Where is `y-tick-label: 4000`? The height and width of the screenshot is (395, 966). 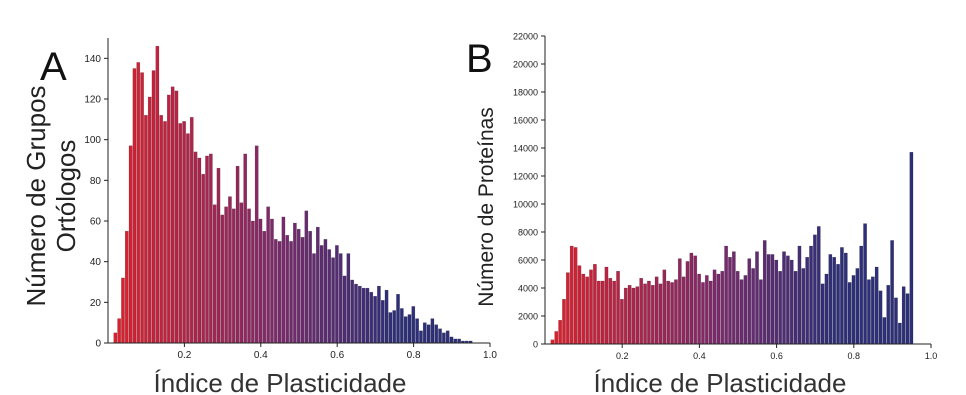 y-tick-label: 4000 is located at coordinates (528, 289).